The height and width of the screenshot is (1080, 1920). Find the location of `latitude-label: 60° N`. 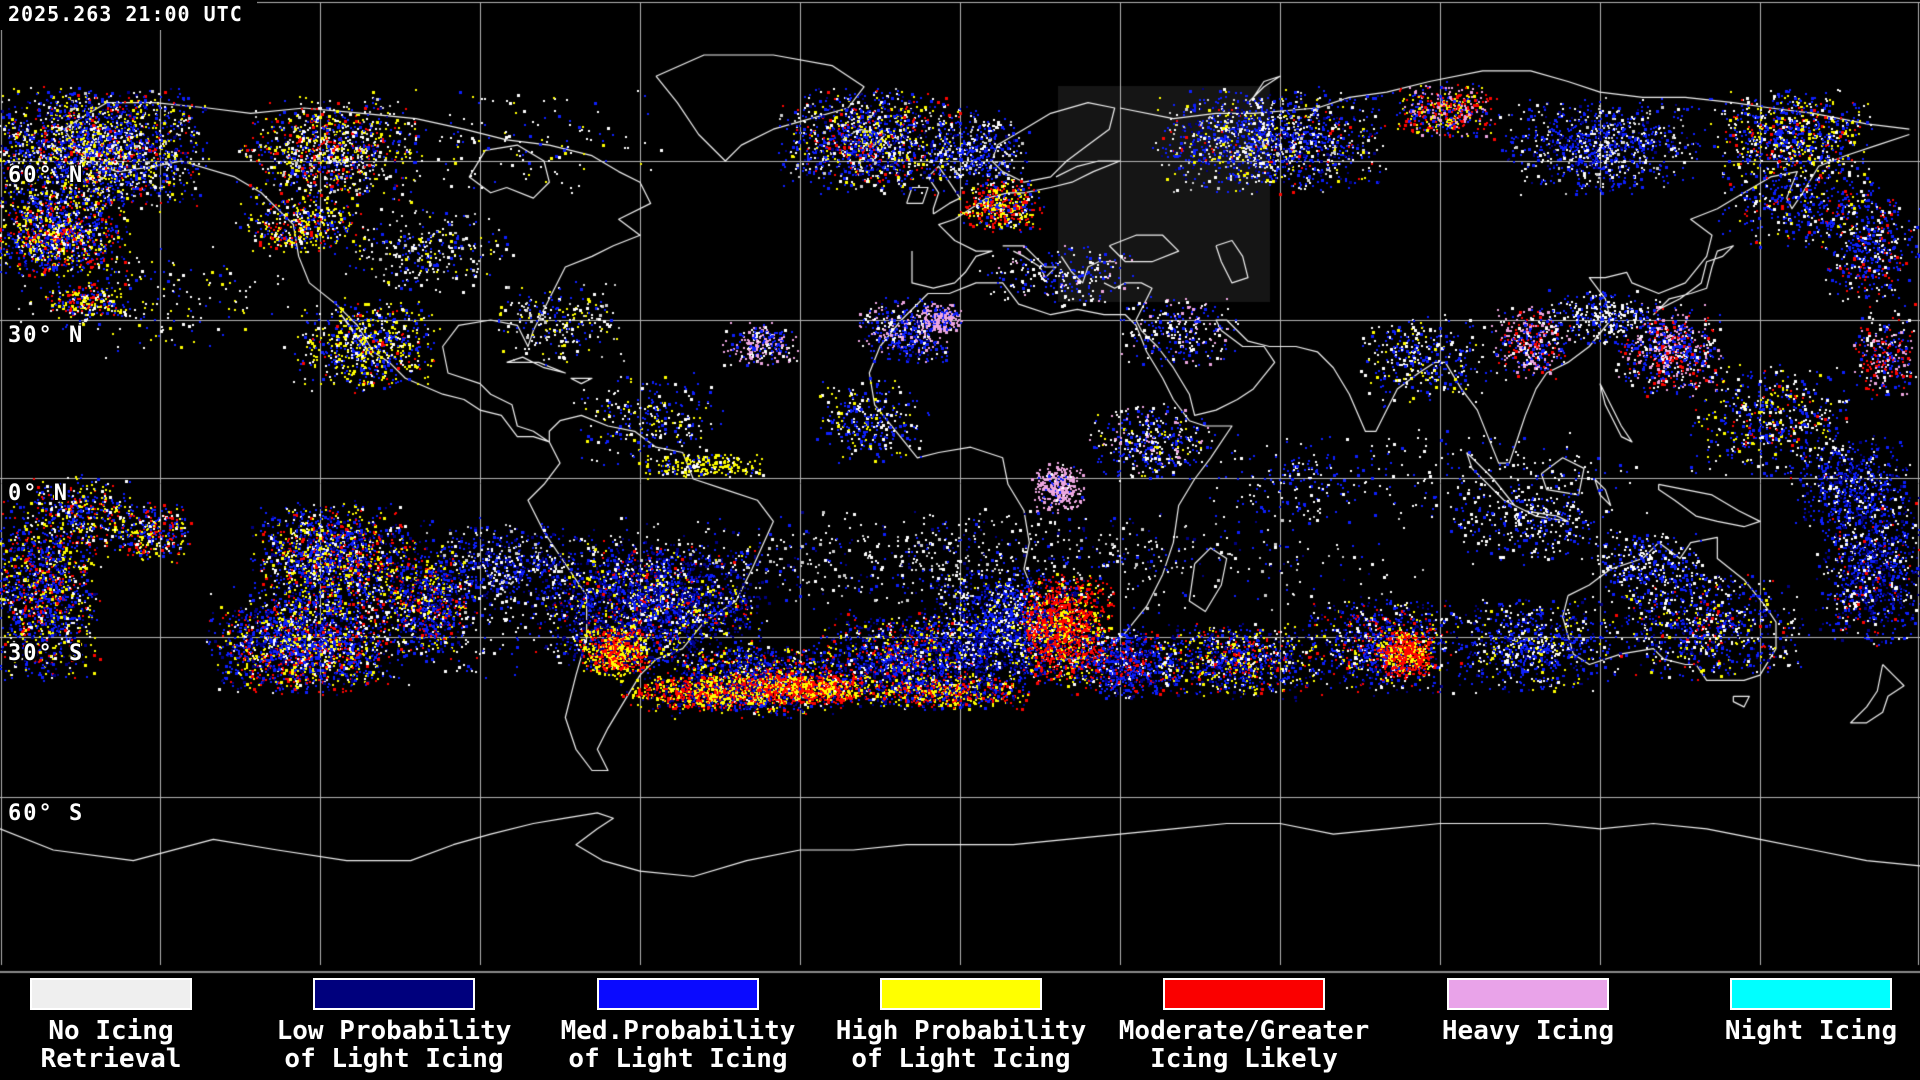

latitude-label: 60° N is located at coordinates (46, 175).